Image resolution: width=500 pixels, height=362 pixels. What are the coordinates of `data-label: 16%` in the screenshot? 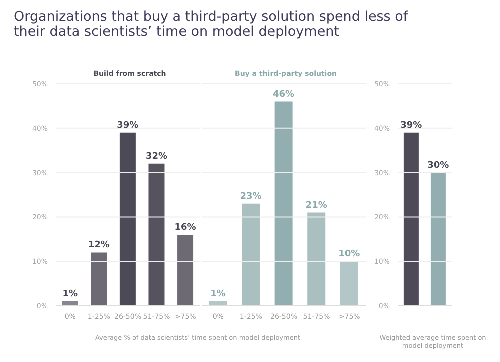 It's located at (185, 227).